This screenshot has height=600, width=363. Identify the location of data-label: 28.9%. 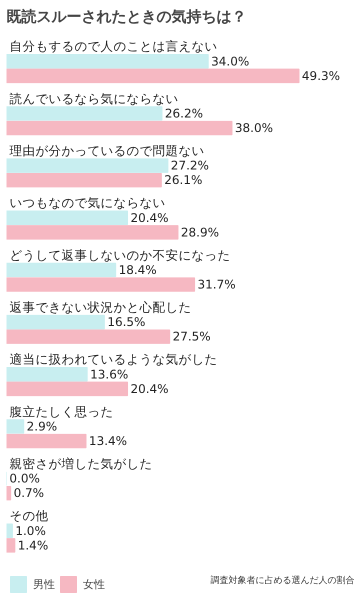
(200, 232).